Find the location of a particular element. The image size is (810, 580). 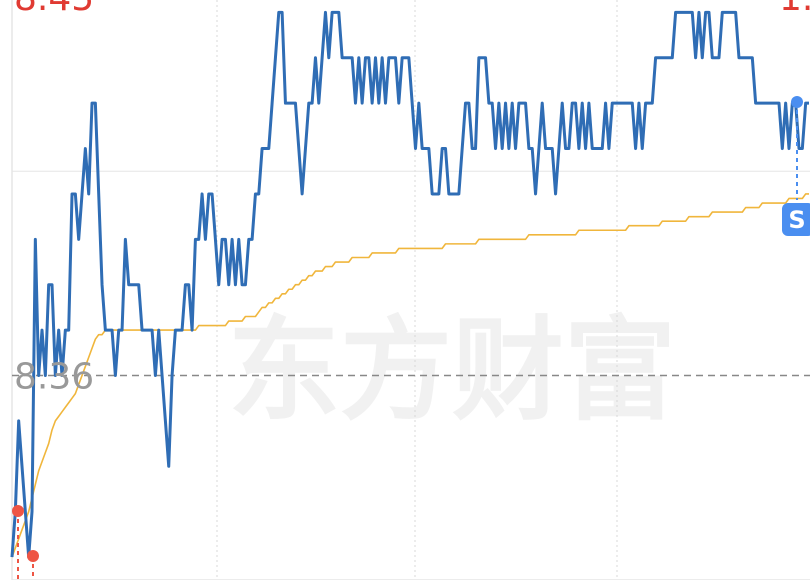

sell-badge-label: S is located at coordinates (796, 220).